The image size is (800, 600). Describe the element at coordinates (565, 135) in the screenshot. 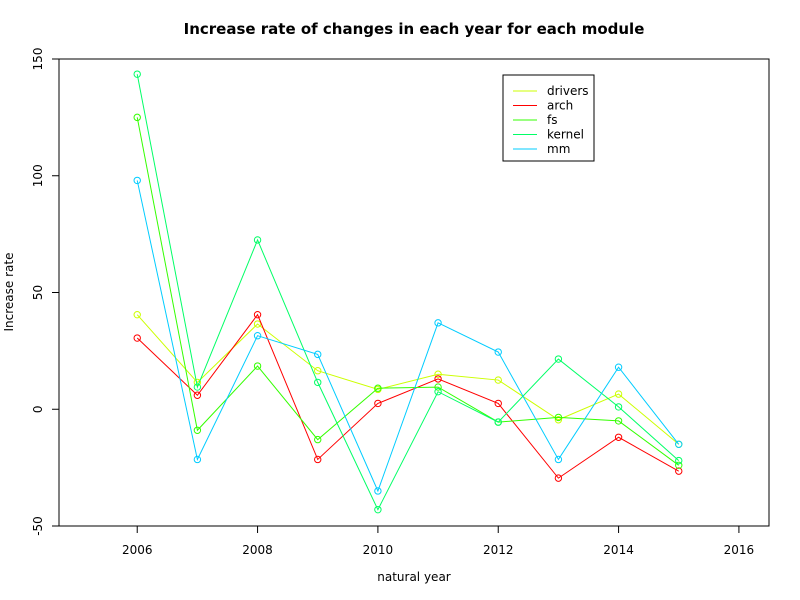

I see `legend-label-kernel: kernel` at that location.